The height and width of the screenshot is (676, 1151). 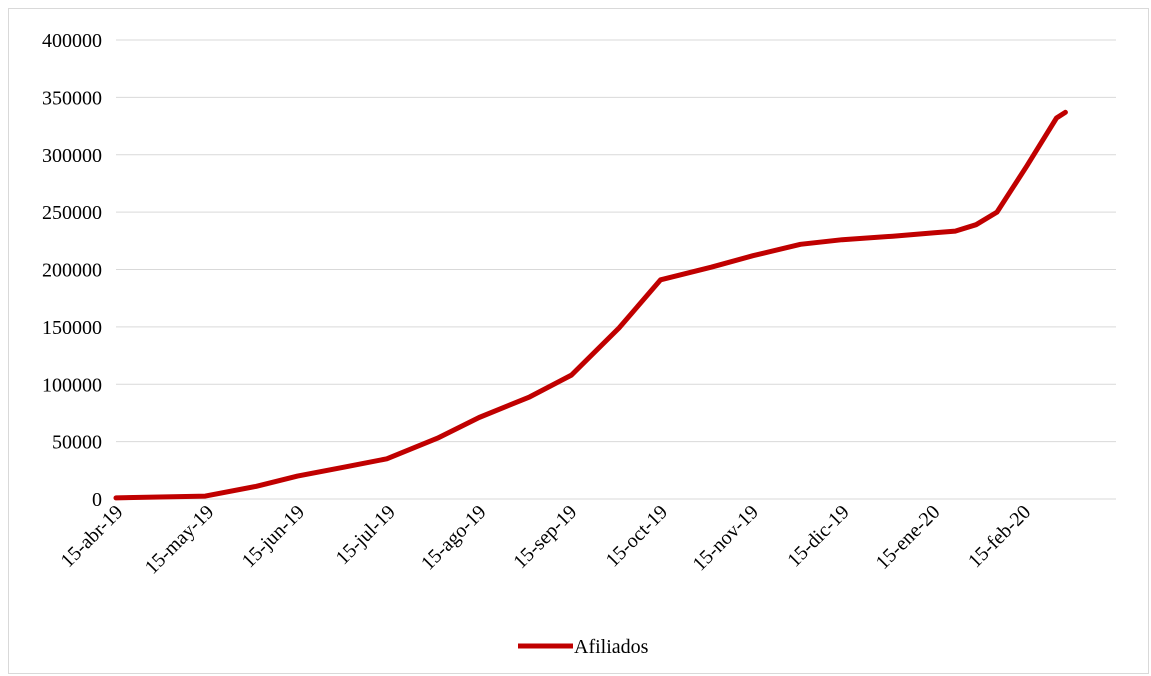 What do you see at coordinates (908, 537) in the screenshot?
I see `x-tick-label: 15-ene-20` at bounding box center [908, 537].